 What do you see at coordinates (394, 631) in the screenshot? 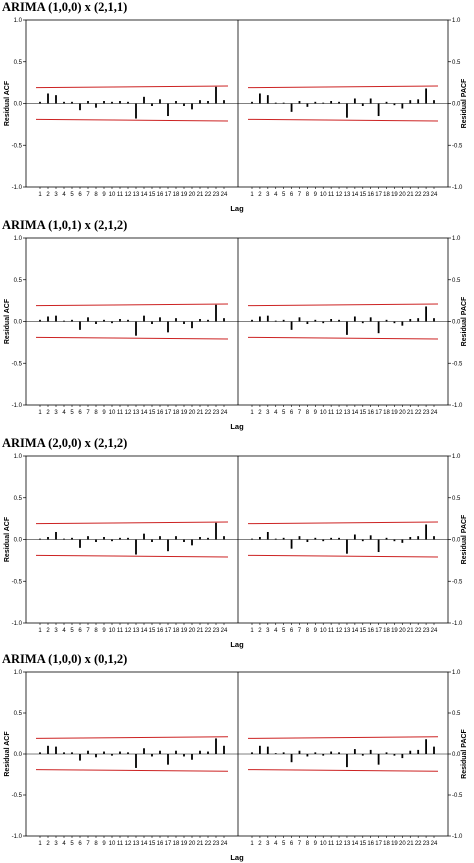
I see `x-tick-label: 19` at bounding box center [394, 631].